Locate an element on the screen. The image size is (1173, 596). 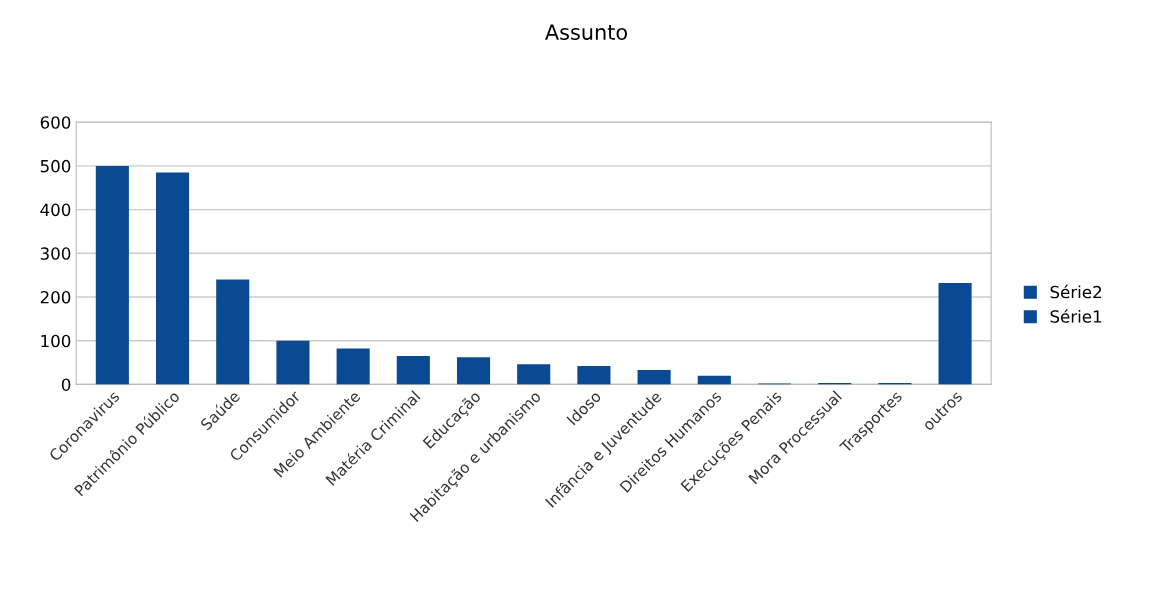
y-tick-label: 0 is located at coordinates (66, 384).